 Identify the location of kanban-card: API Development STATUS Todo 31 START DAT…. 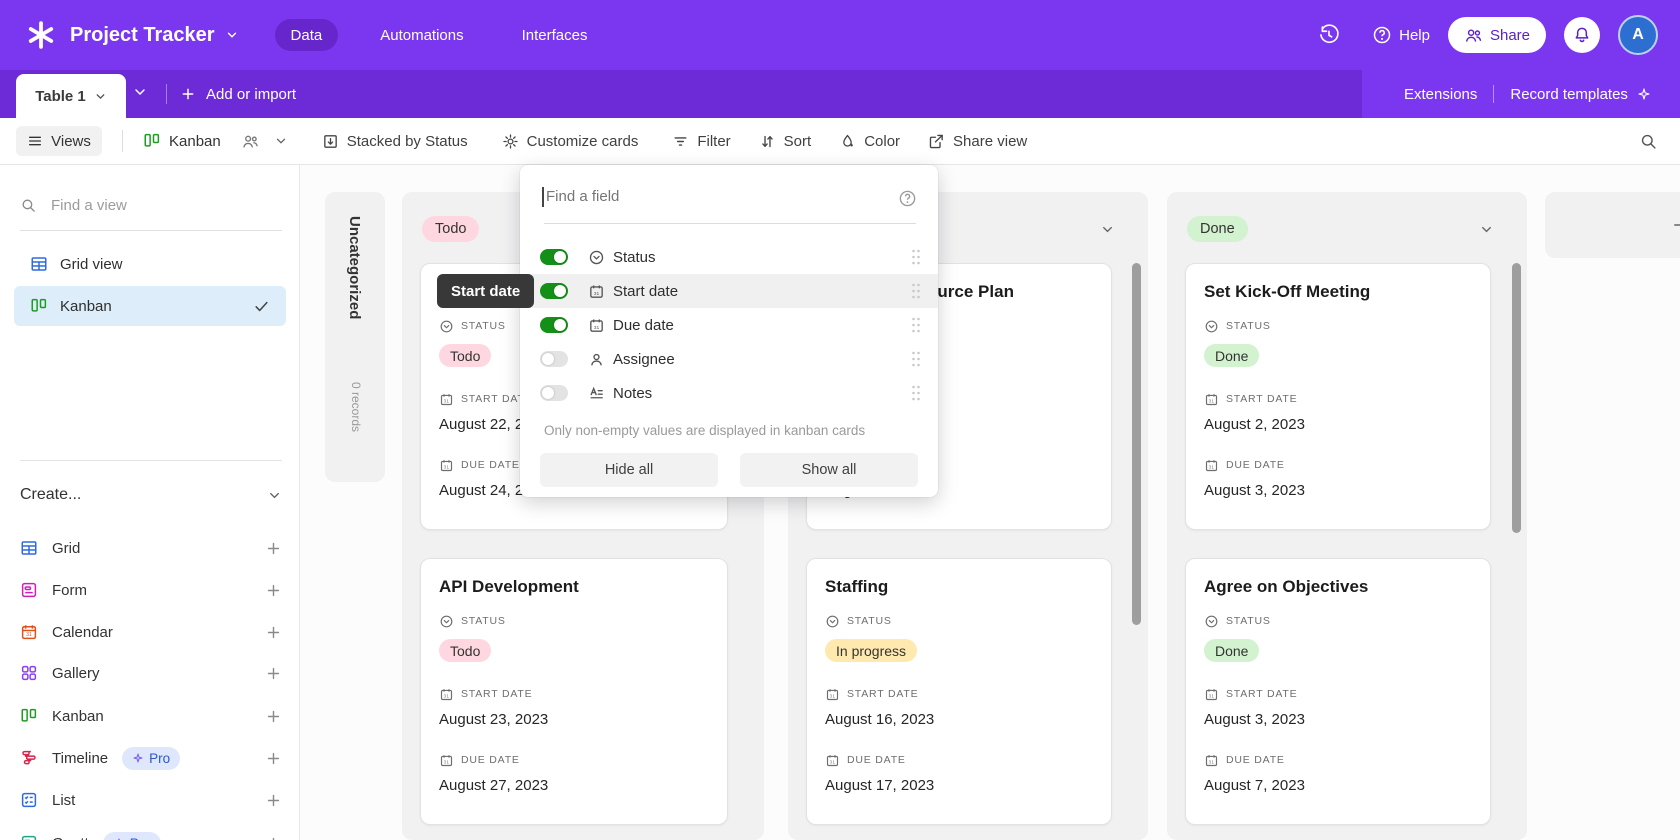
(574, 691).